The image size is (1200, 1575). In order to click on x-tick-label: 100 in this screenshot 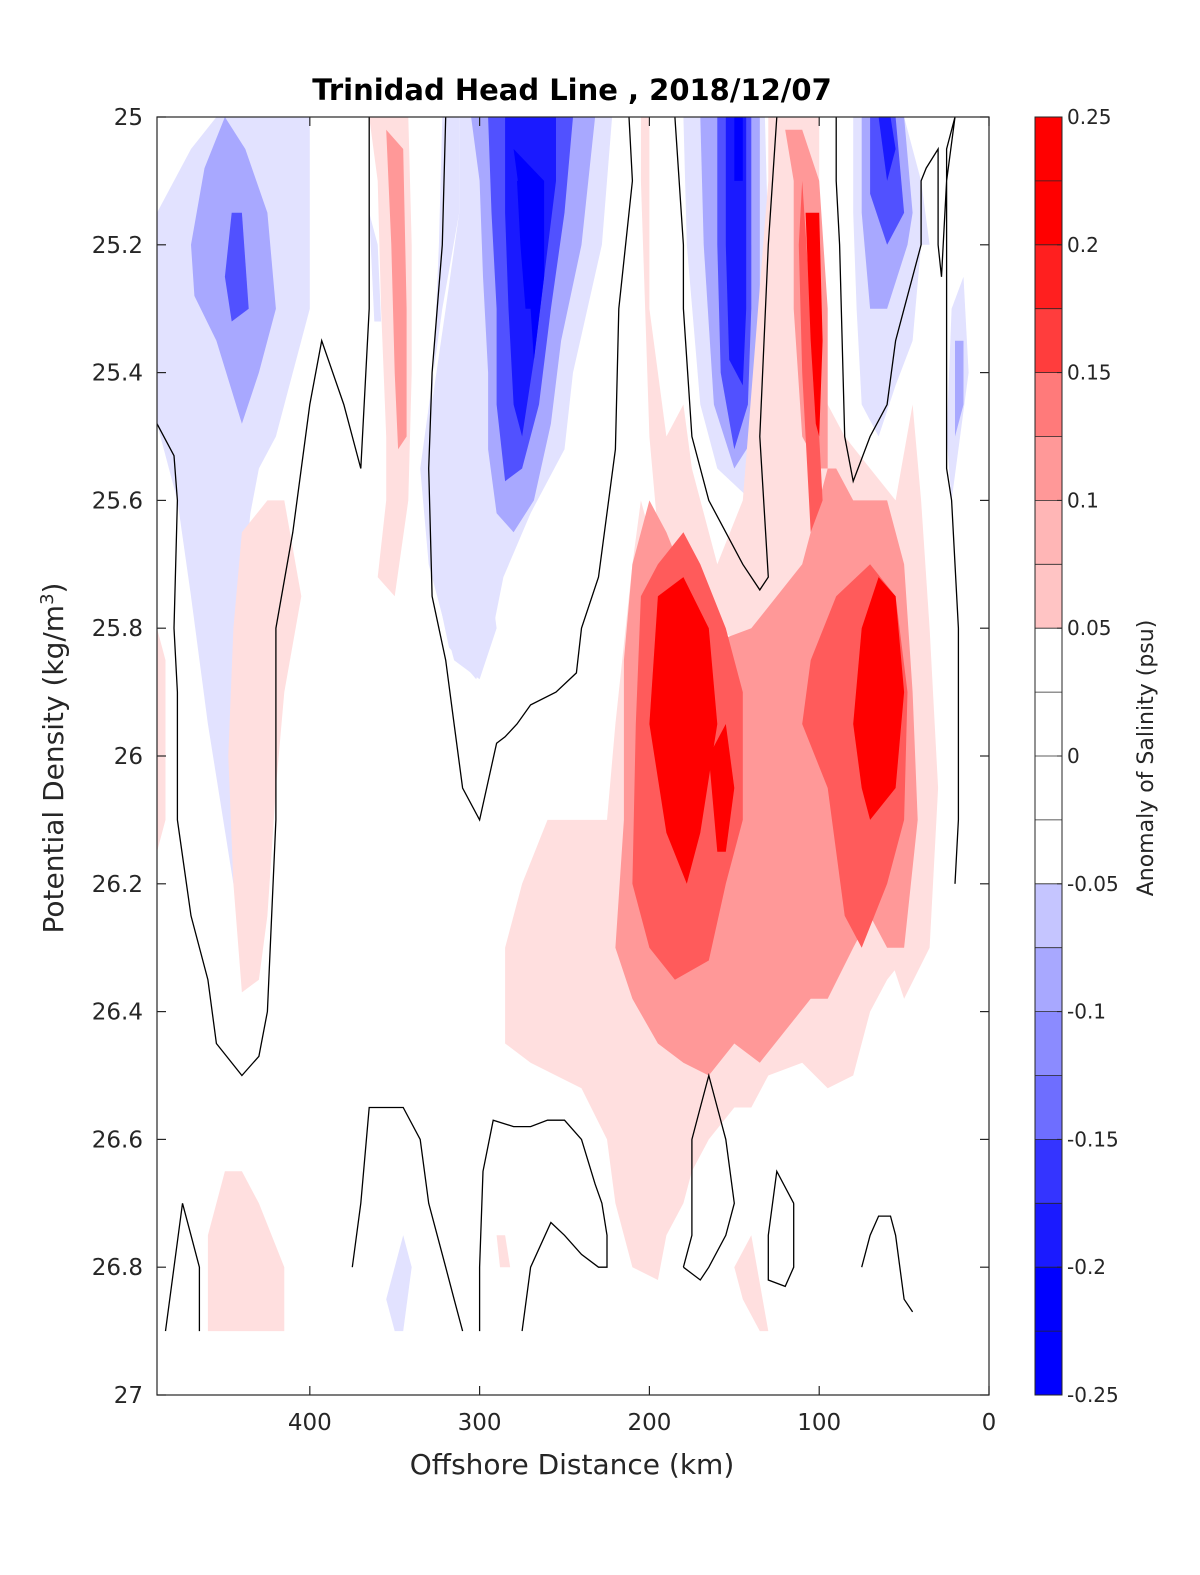, I will do `click(819, 1423)`.